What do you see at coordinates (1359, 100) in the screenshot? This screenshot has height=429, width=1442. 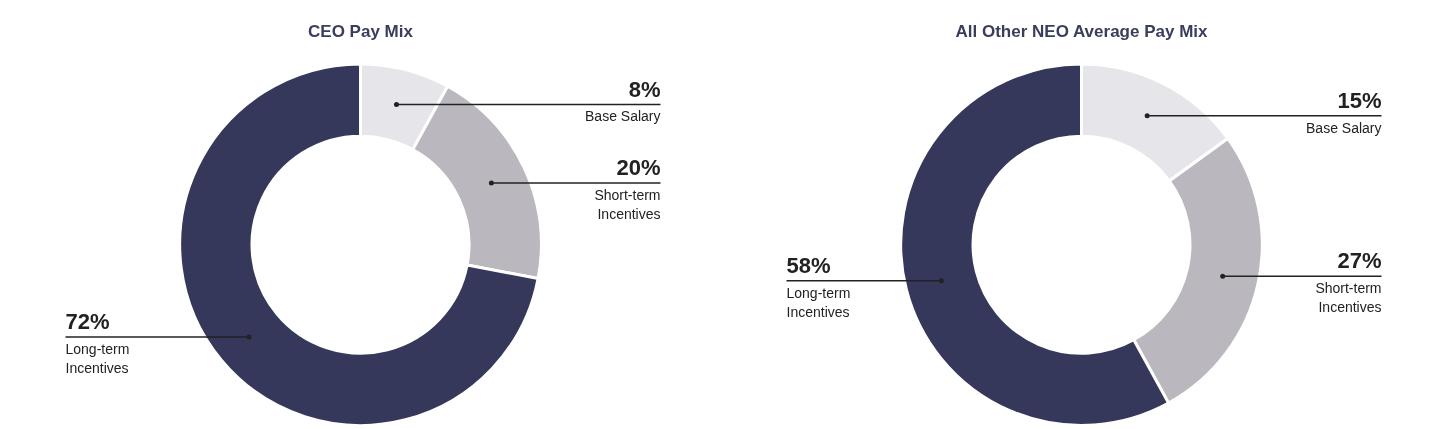 I see `data-label: 15%` at bounding box center [1359, 100].